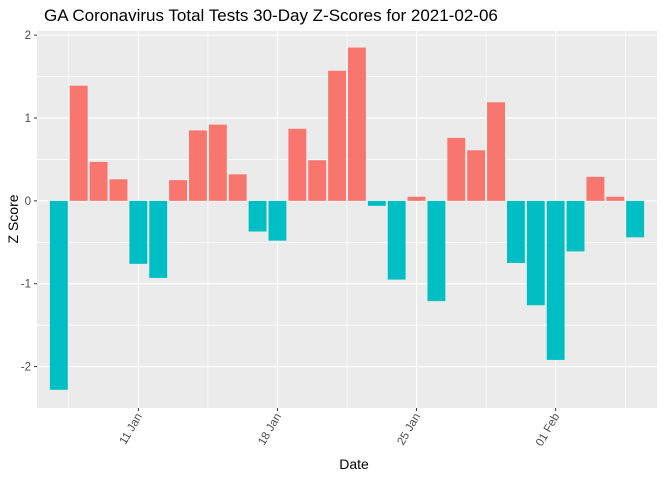 This screenshot has width=672, height=480. I want to click on y-tick-label: -2, so click(26, 368).